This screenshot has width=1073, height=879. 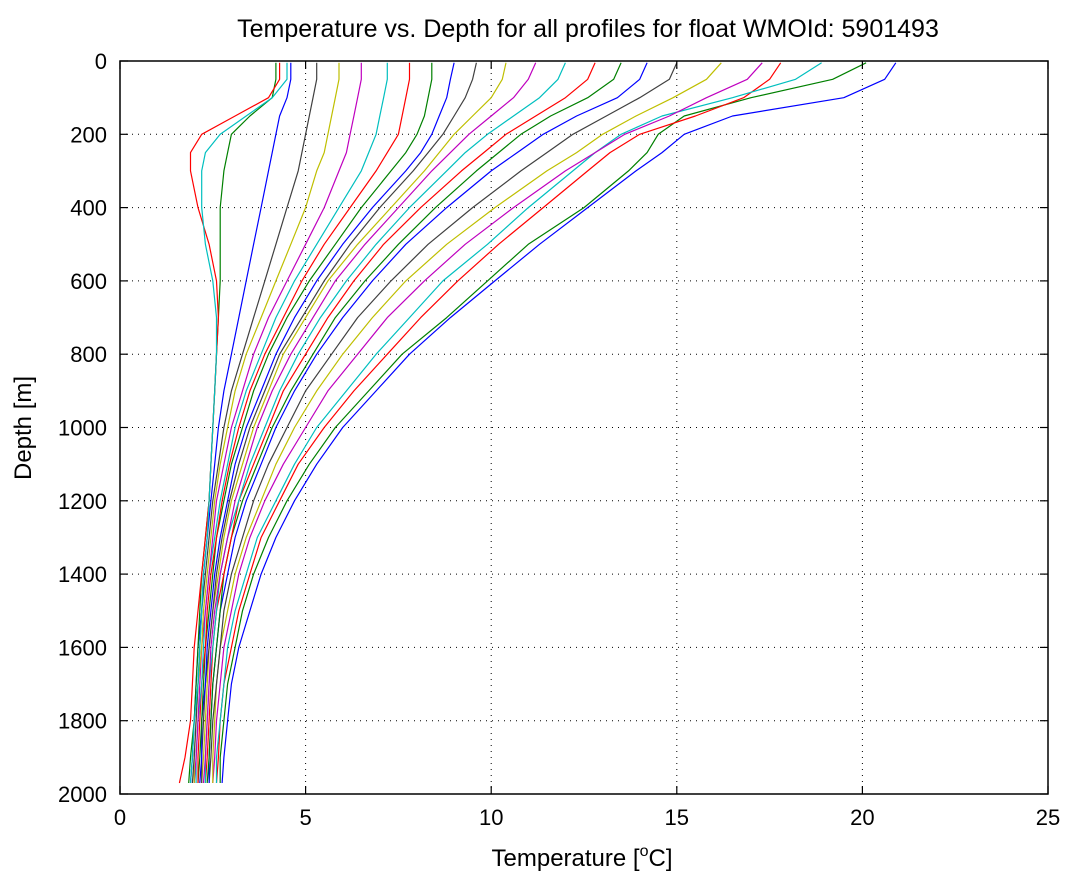 What do you see at coordinates (82, 647) in the screenshot?
I see `y-tick-label: 1600` at bounding box center [82, 647].